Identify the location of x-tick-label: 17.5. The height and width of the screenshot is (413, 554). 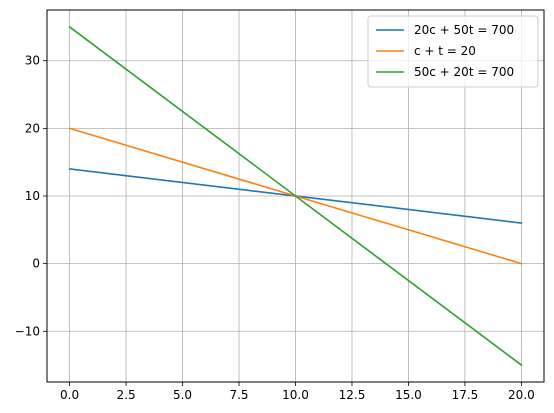
(465, 395).